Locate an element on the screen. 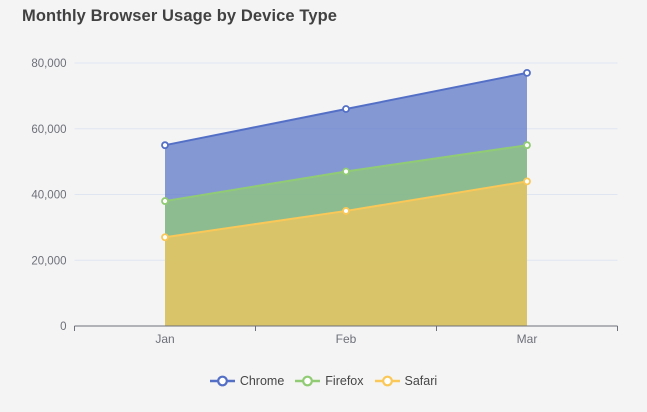  y-axis-label: 60,000 is located at coordinates (48, 130).